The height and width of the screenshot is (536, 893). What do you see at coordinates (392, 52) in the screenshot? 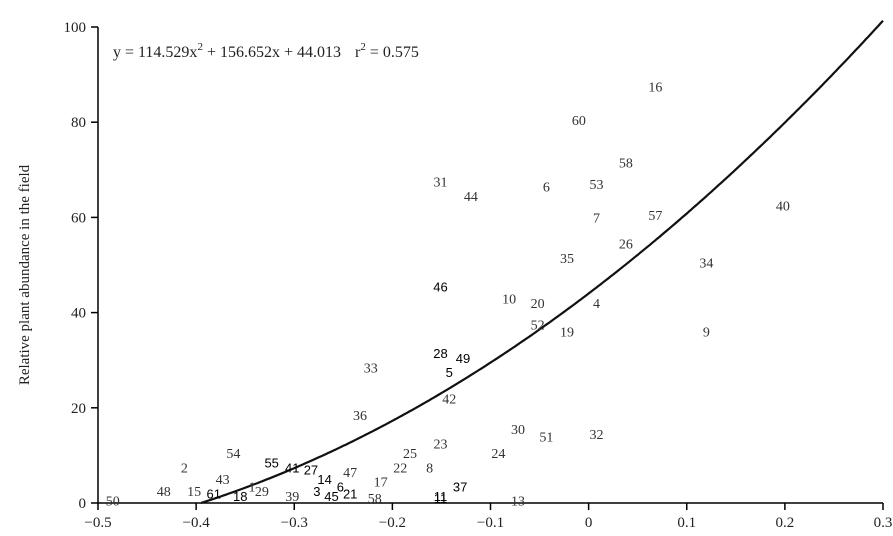
I see `r-squared-value: = 0.575` at bounding box center [392, 52].